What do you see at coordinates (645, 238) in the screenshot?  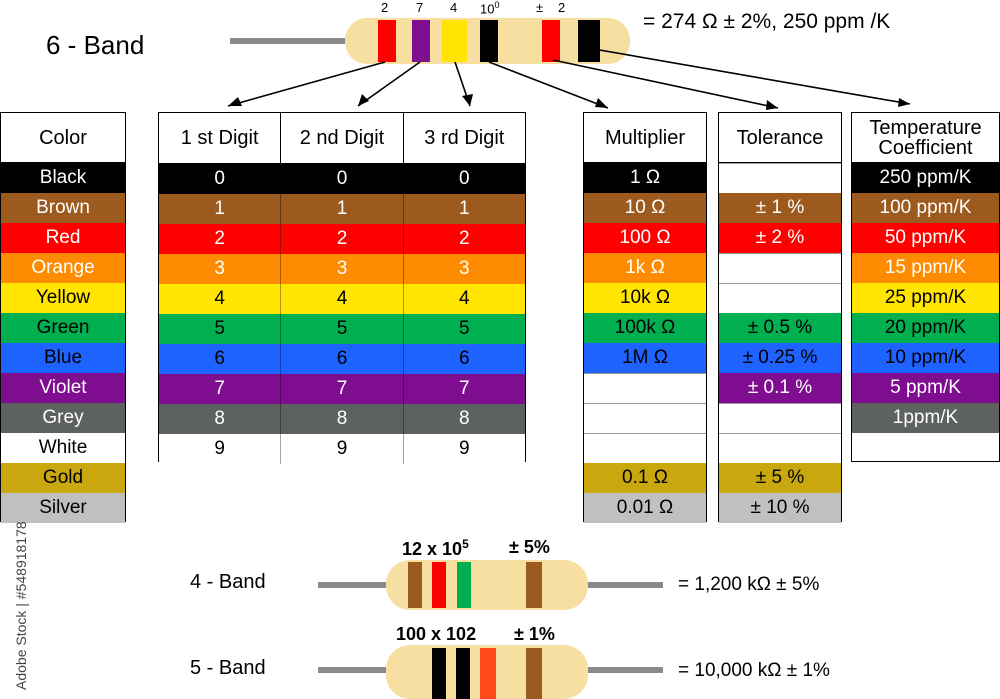 I see `multiplier-row: 100 Ω` at bounding box center [645, 238].